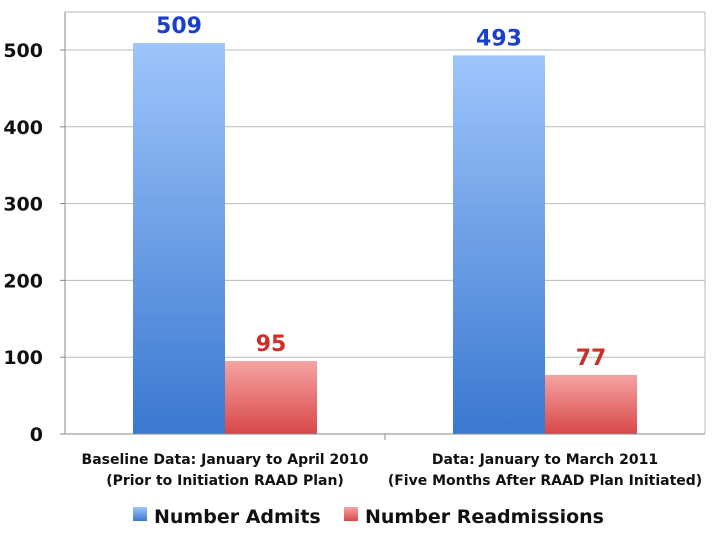  Describe the element at coordinates (36, 435) in the screenshot. I see `y-tick-label-0: 0` at that location.